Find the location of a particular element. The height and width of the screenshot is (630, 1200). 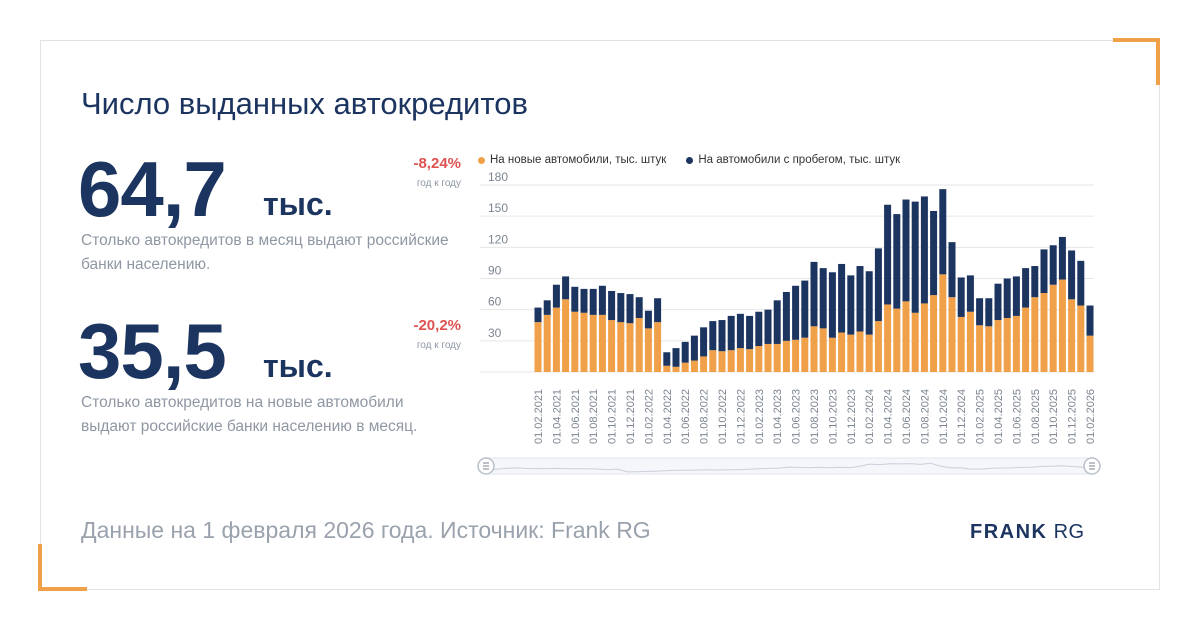

legend-item-used: На автомобили с пробегом, тыс. штук is located at coordinates (793, 160).